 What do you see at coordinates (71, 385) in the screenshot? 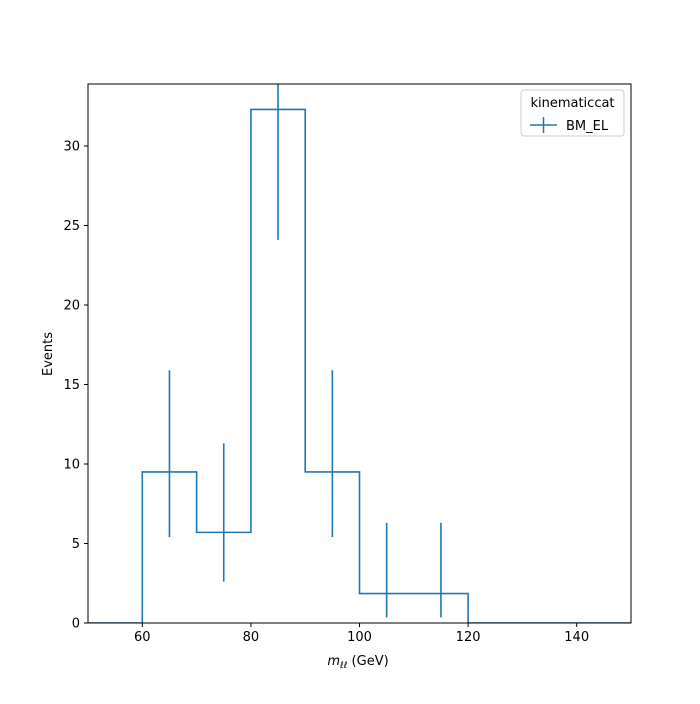
I see `y-tick-label: 15` at bounding box center [71, 385].